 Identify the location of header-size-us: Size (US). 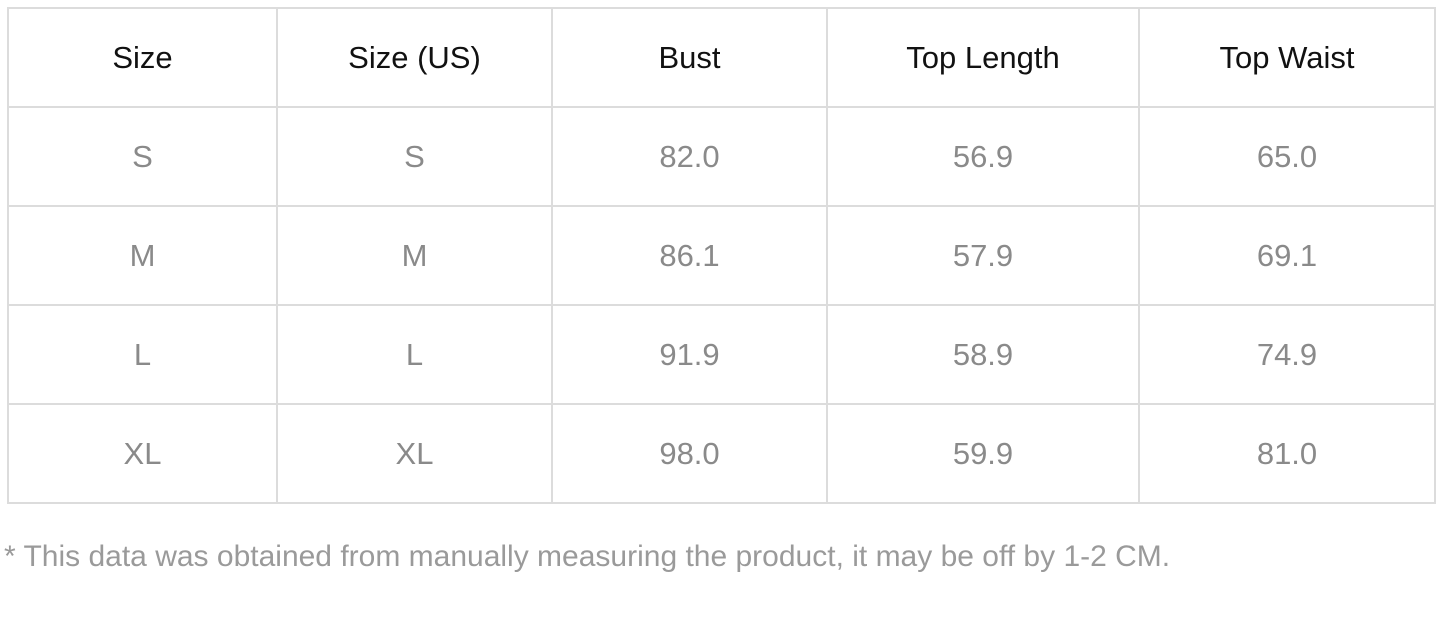
(414, 57).